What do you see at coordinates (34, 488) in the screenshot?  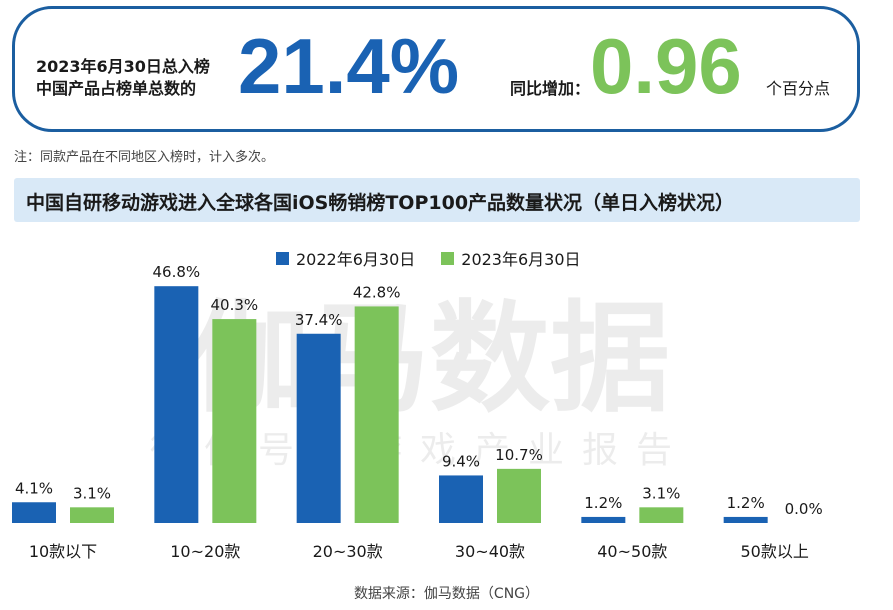 I see `data-label-1-1: 4.1%` at bounding box center [34, 488].